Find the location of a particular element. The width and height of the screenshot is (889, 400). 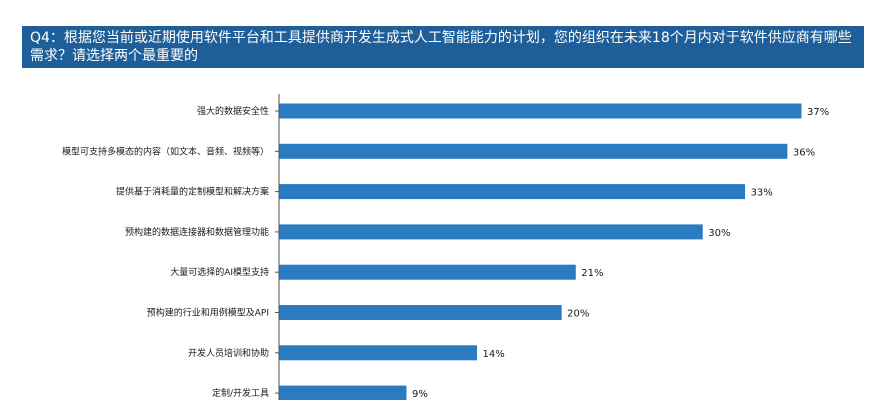

category-label: 模型可支持多模态的内容（如文本、音频、视频等） is located at coordinates (165, 151).